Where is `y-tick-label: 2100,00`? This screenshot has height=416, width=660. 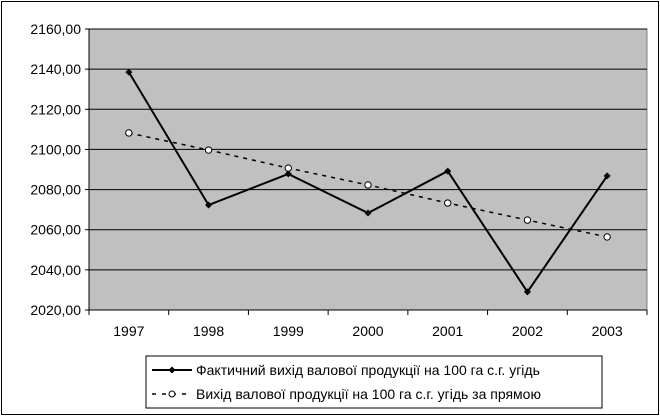 y-tick-label: 2100,00 is located at coordinates (55, 149).